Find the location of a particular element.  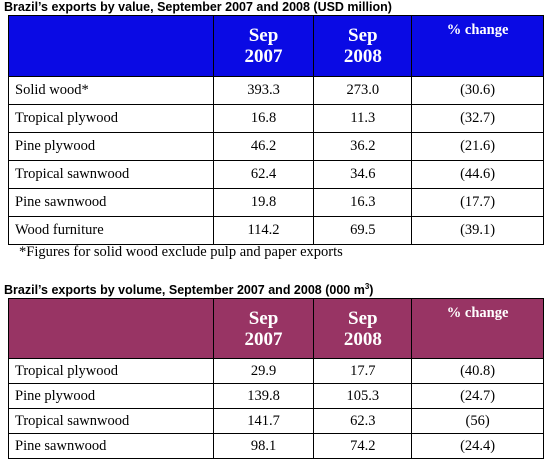

value-2008: 34.6 is located at coordinates (363, 174).